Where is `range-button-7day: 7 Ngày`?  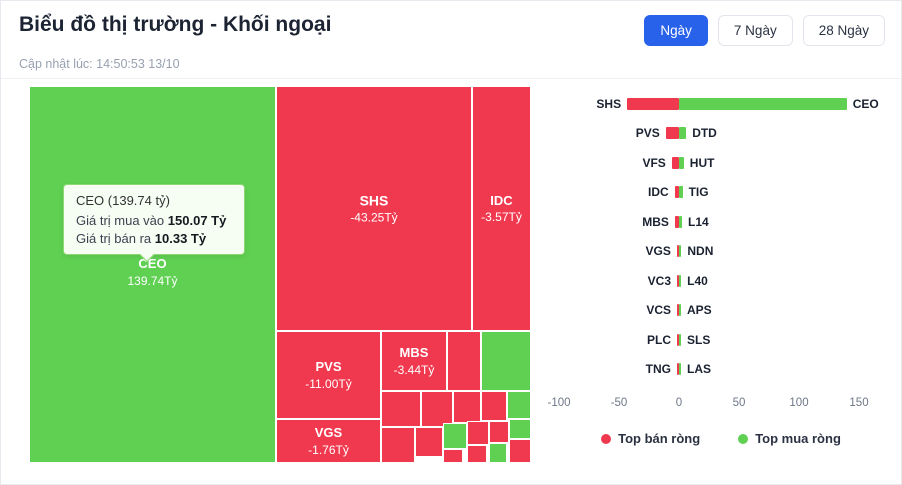
range-button-7day: 7 Ngày is located at coordinates (755, 30).